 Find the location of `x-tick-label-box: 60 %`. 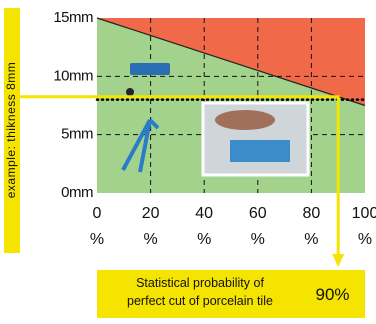

x-tick-label-box: 60 % is located at coordinates (257, 226).